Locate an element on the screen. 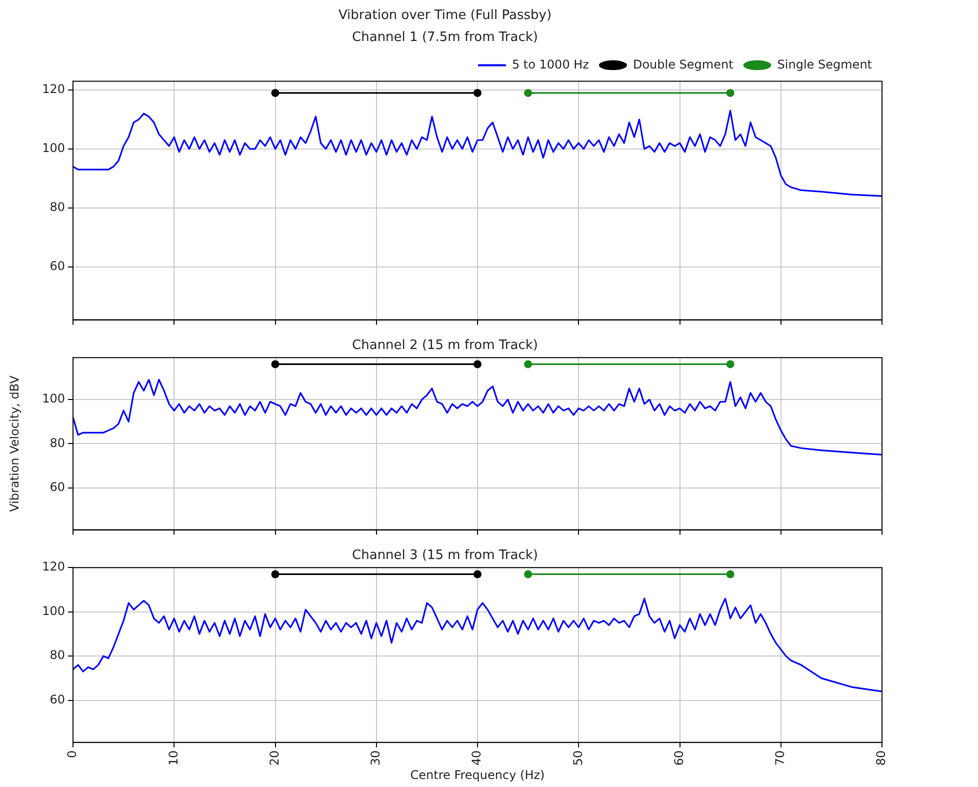  legend-label: Single Segment is located at coordinates (824, 64).